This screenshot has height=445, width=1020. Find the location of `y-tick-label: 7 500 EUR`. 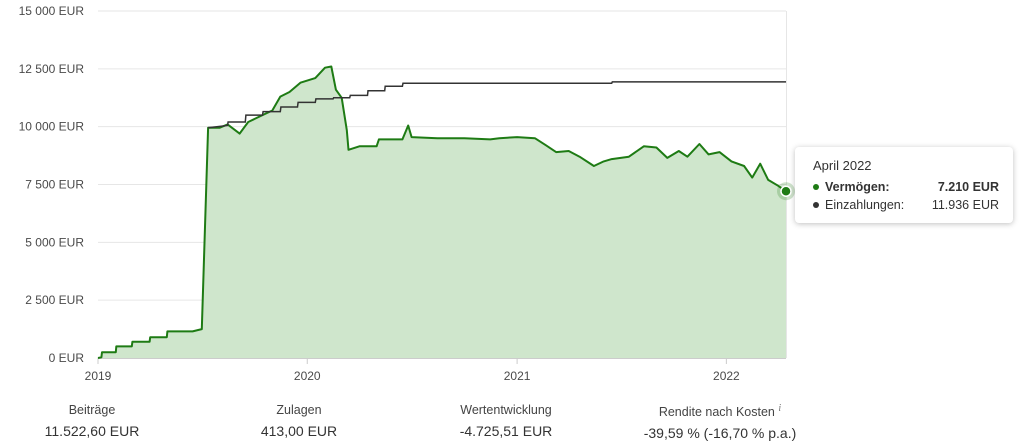

y-tick-label: 7 500 EUR is located at coordinates (54, 185).